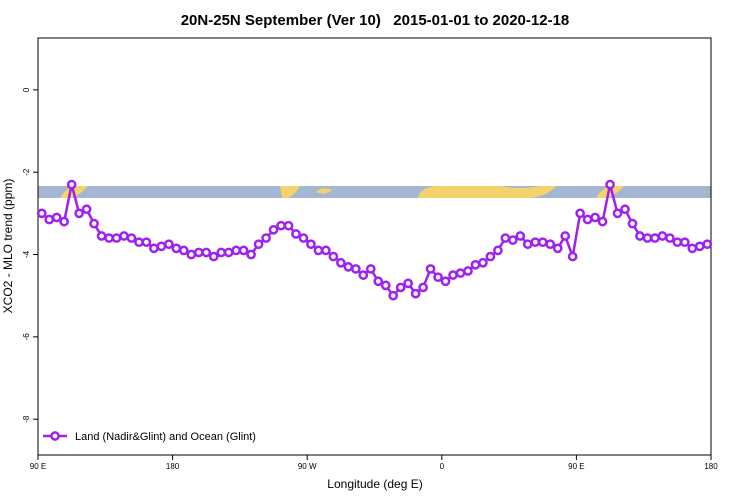 This screenshot has height=500, width=750. I want to click on legend-label: Land (Nadir&Glint) and Ocean (Glint), so click(165, 437).